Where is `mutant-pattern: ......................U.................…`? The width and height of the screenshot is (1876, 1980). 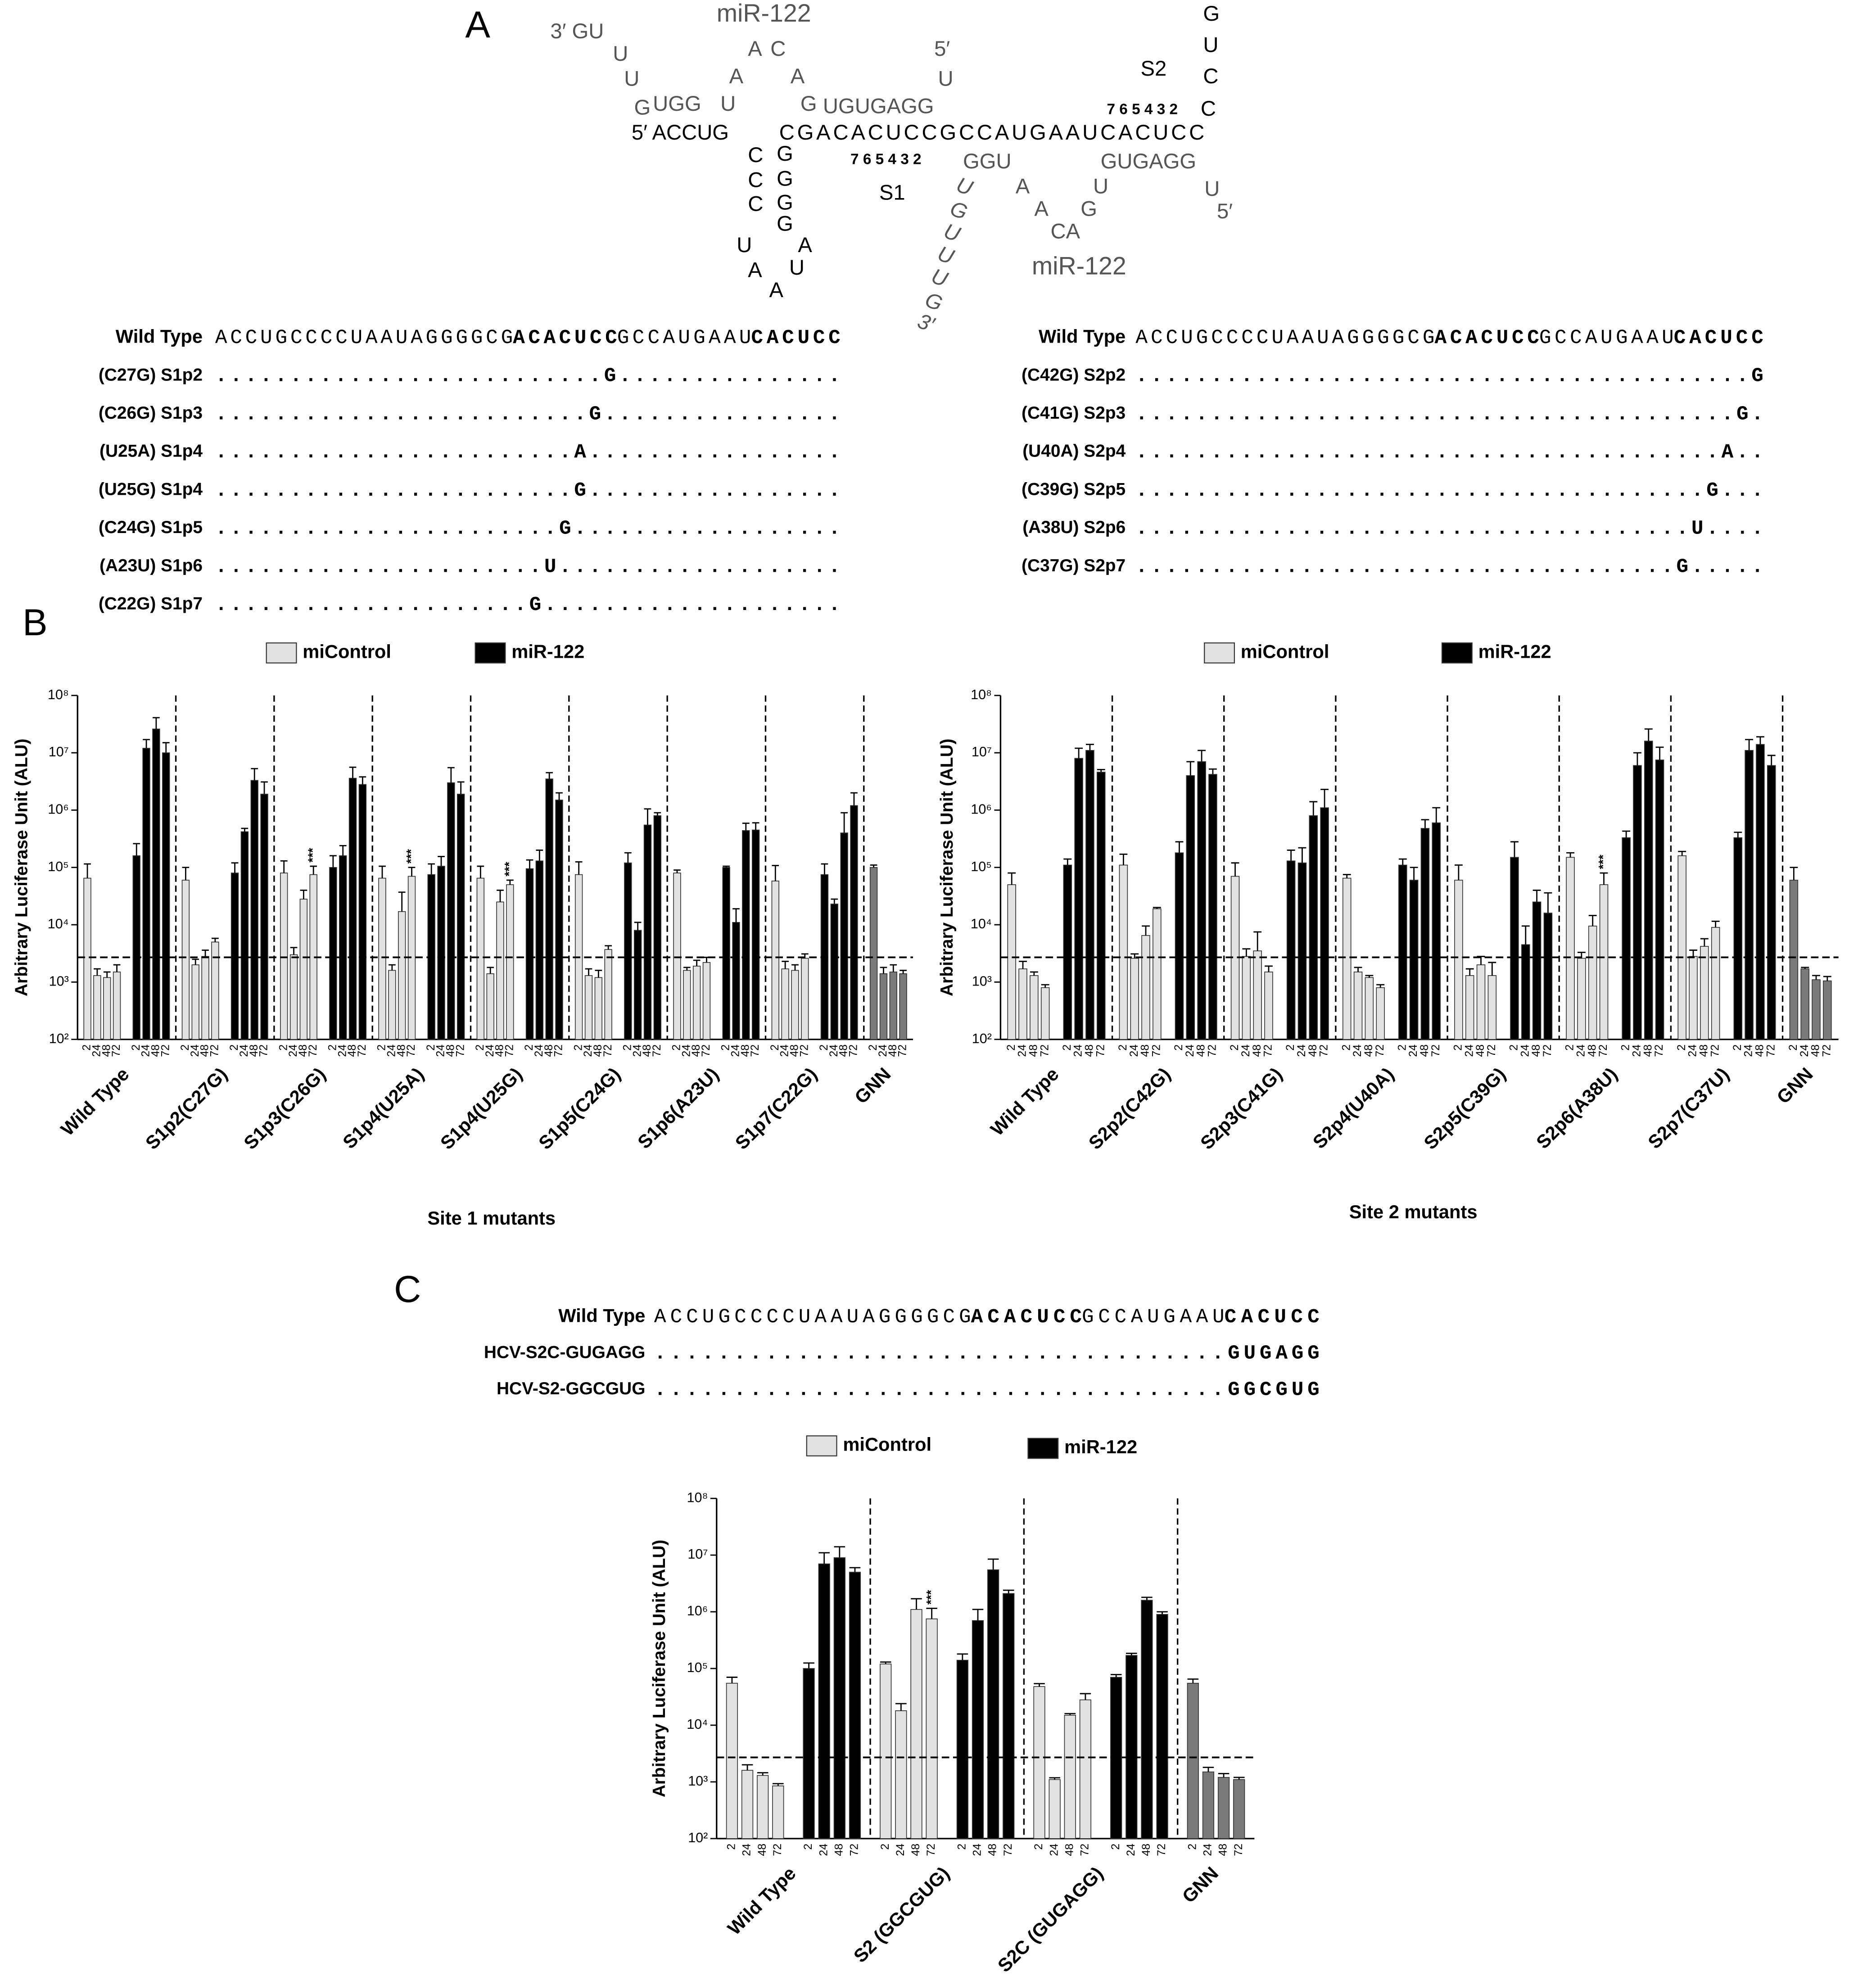 mutant-pattern: ......................U.................… is located at coordinates (528, 567).